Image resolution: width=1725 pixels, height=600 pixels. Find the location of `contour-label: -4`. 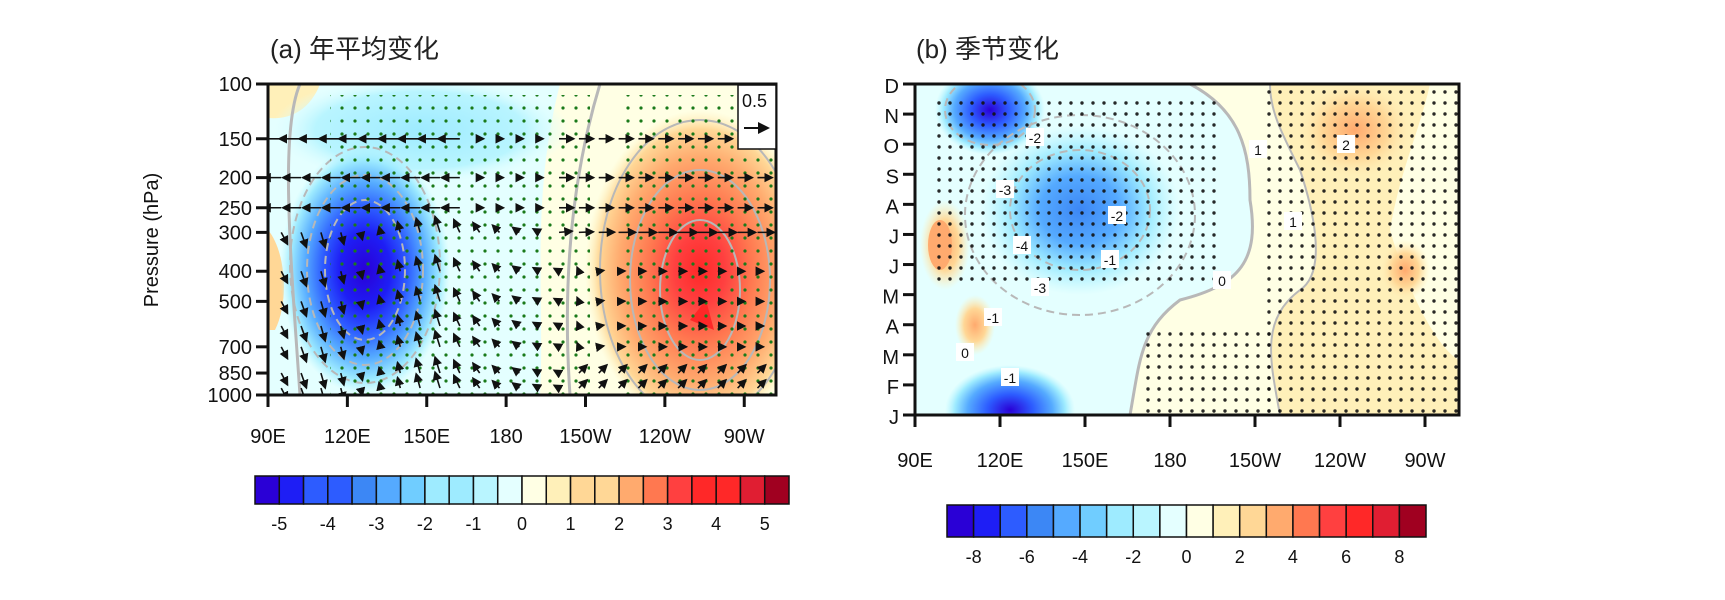

contour-label: -4 is located at coordinates (1022, 246).